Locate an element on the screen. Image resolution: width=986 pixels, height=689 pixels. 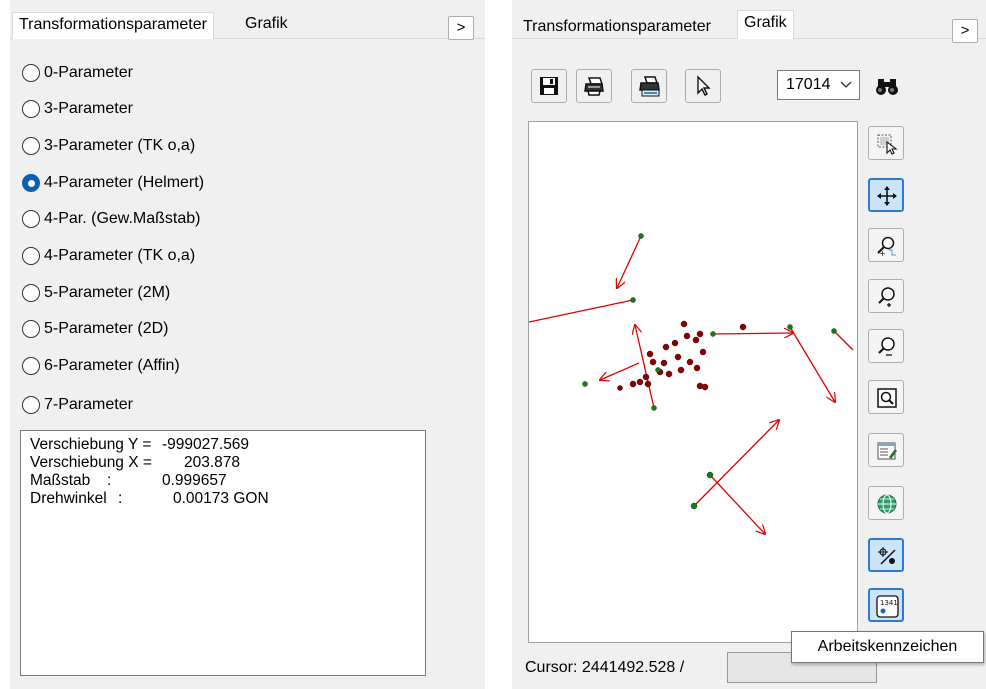
pointer-icon is located at coordinates (704, 85).